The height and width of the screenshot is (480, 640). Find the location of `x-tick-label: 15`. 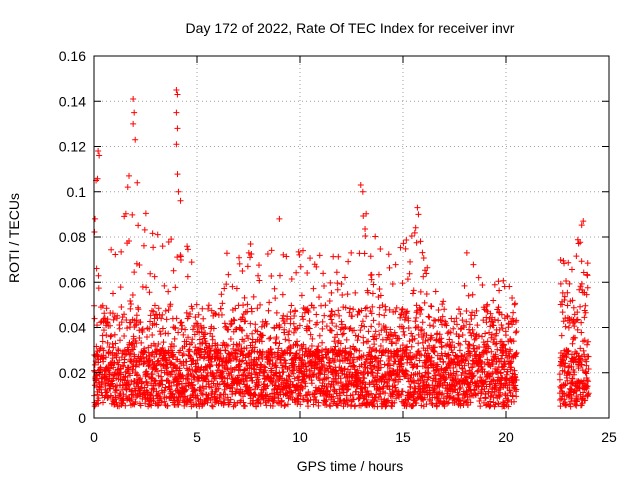

x-tick-label: 15 is located at coordinates (403, 437).